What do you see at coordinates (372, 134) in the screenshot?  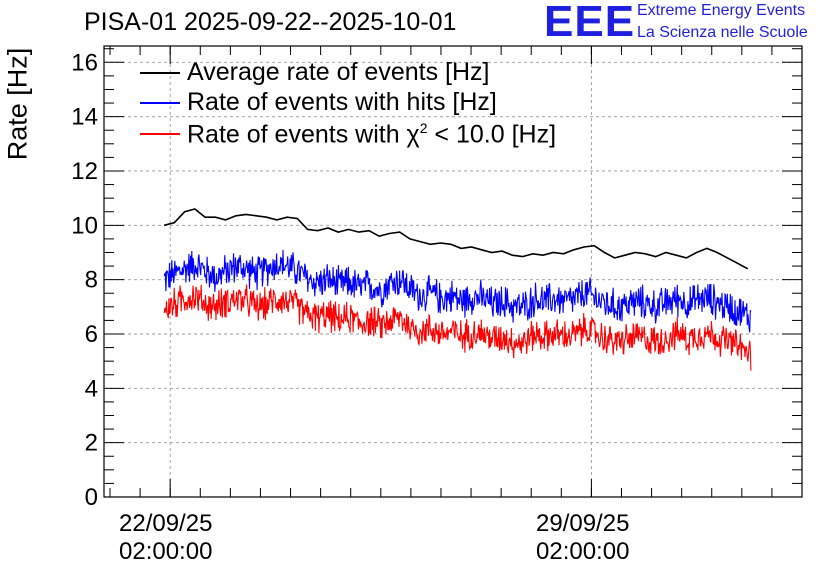 I see `legend-entry-chi2: Rate of events with χ2 < 10.0 [Hz]` at bounding box center [372, 134].